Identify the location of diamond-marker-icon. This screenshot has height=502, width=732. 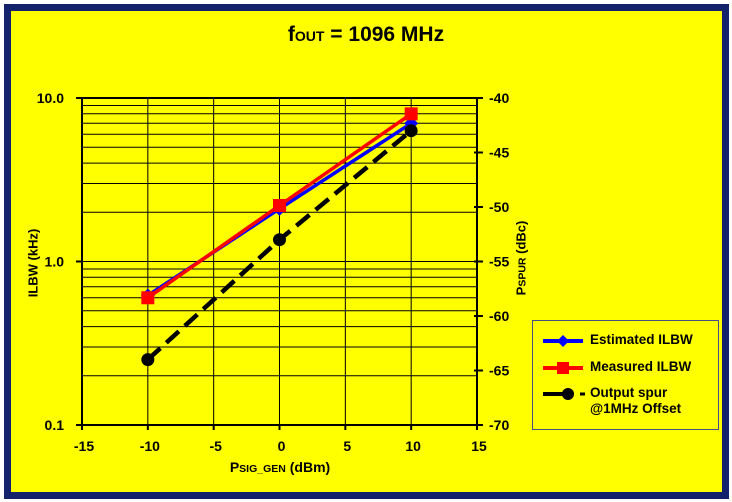
(563, 341).